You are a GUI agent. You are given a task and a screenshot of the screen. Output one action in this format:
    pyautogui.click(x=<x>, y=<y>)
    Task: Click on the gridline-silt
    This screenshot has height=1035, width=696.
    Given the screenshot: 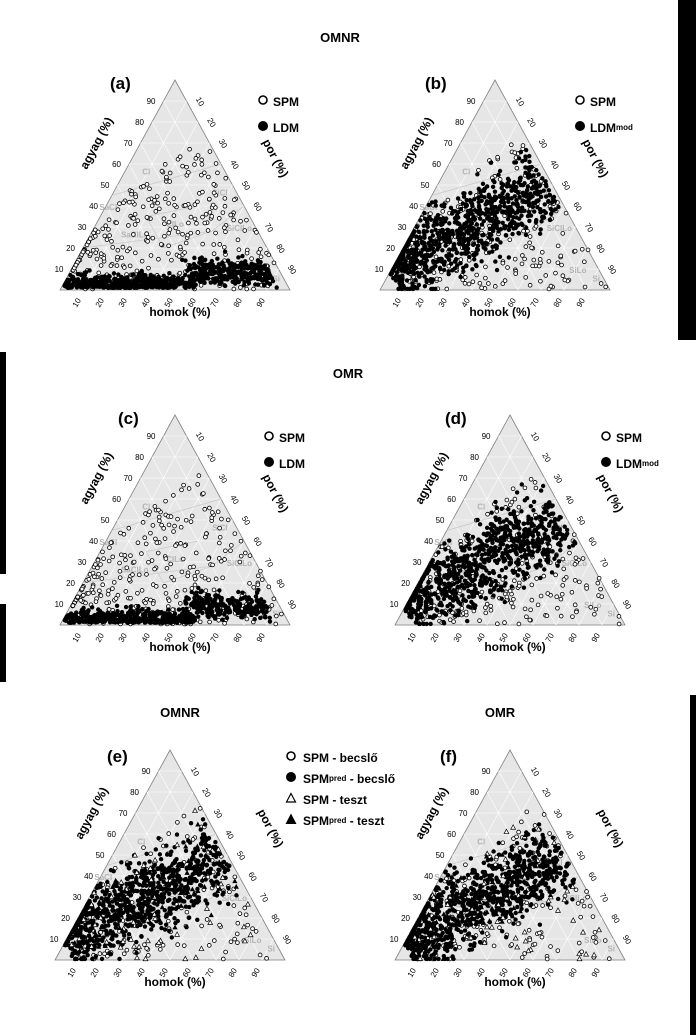 What is the action you would take?
    pyautogui.click(x=523, y=237)
    